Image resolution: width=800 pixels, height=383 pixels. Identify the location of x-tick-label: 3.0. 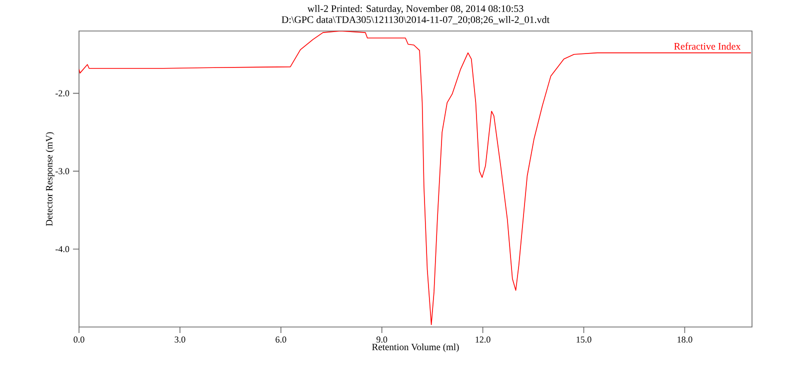
(180, 339).